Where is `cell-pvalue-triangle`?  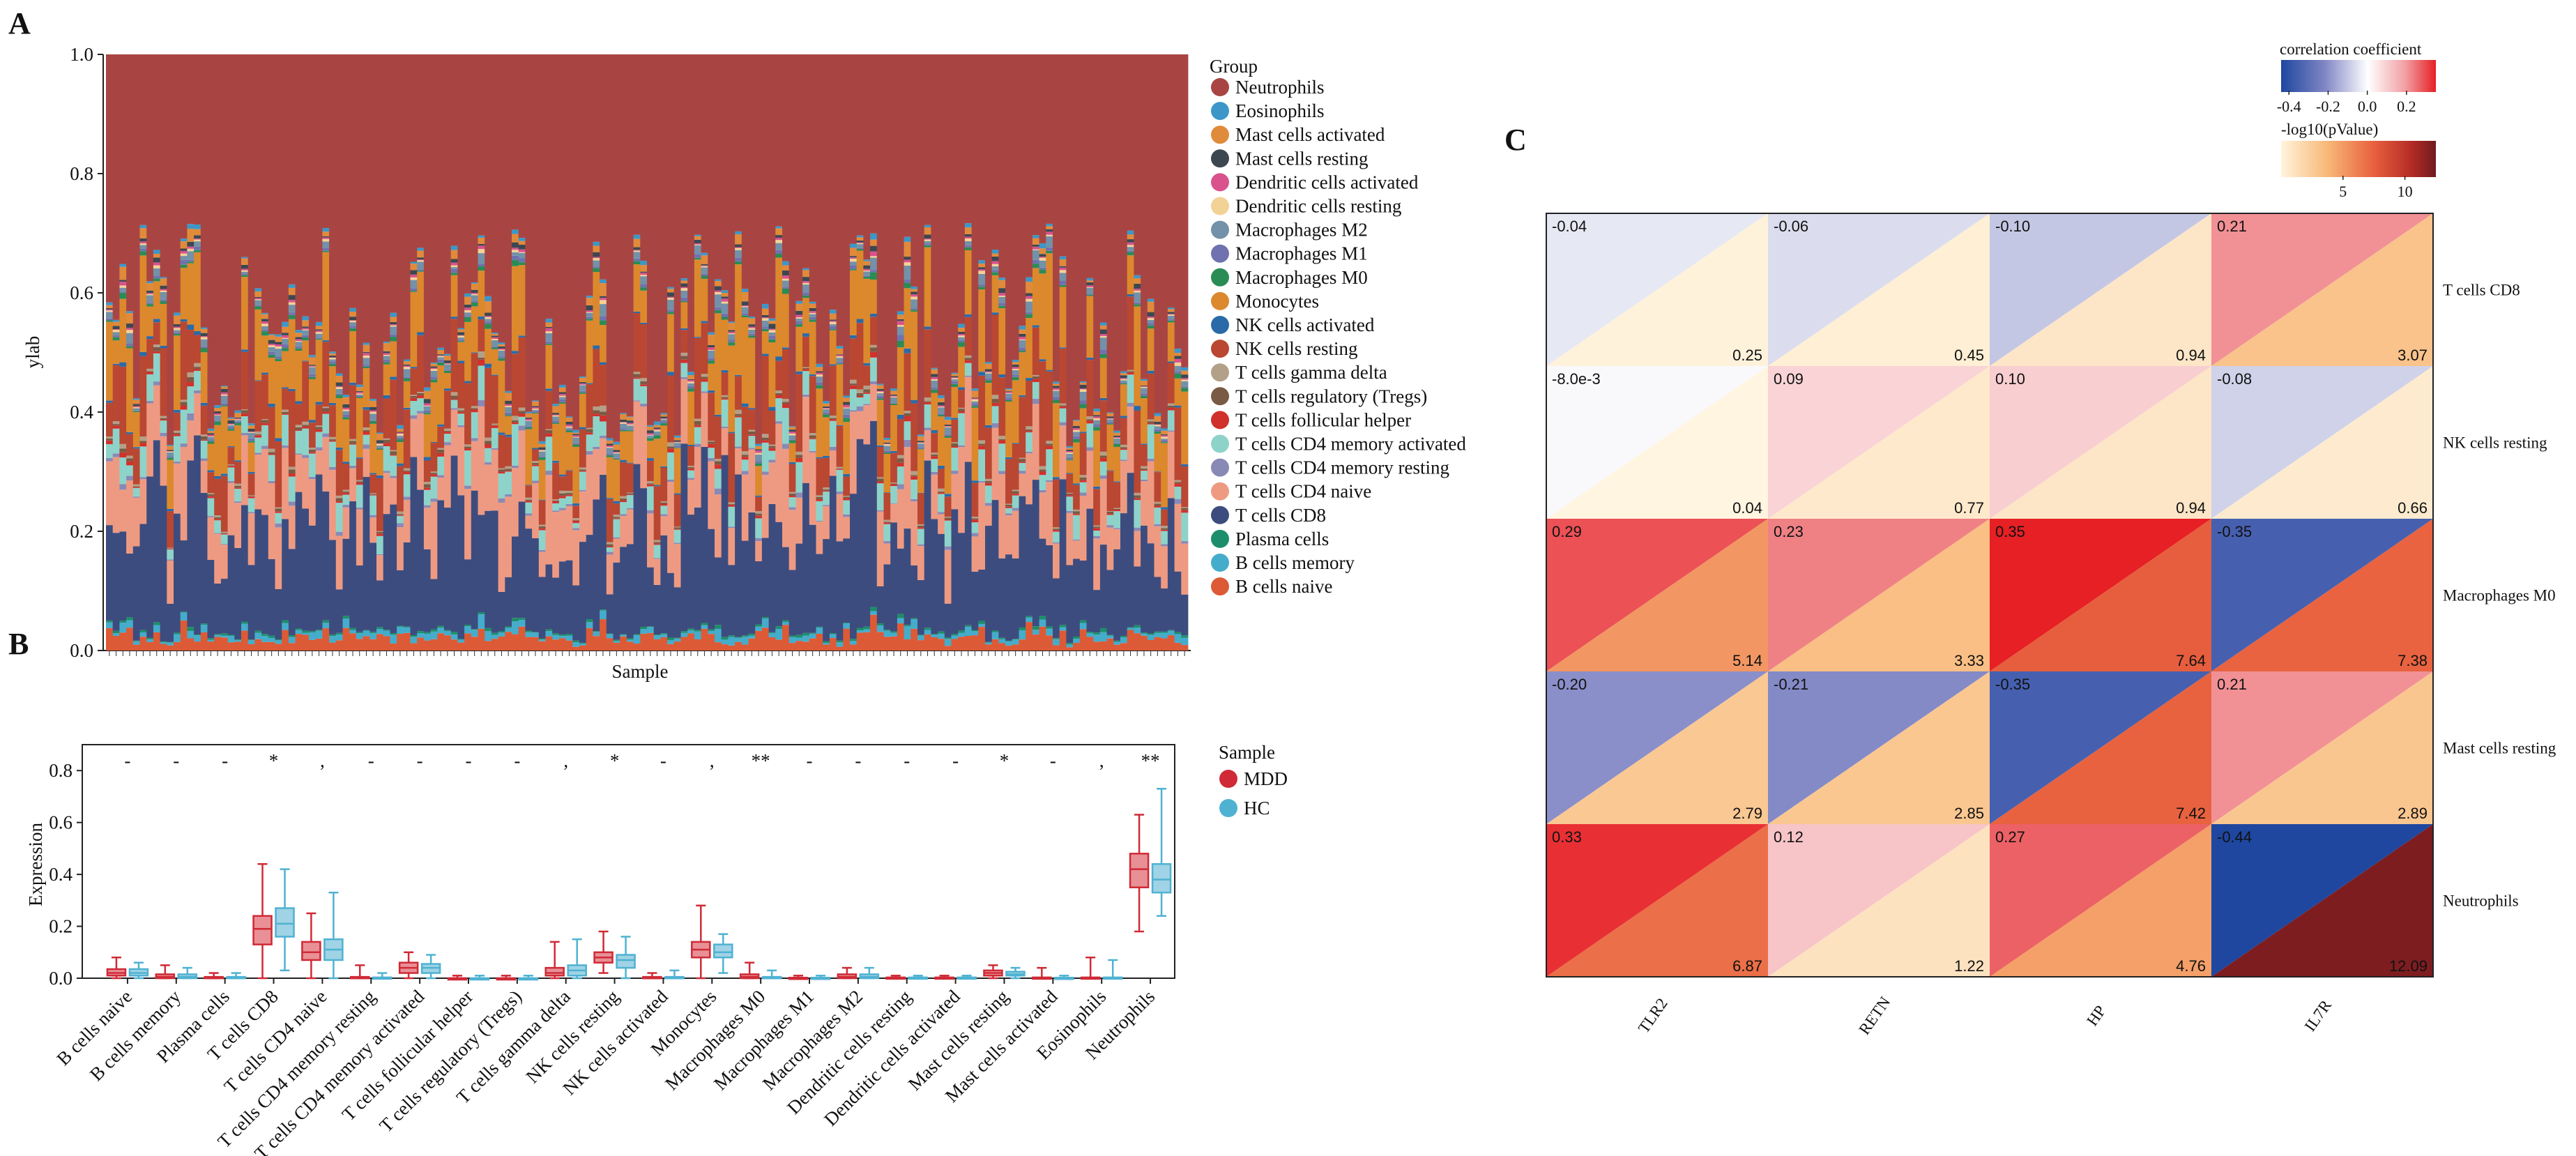 cell-pvalue-triangle is located at coordinates (1879, 442).